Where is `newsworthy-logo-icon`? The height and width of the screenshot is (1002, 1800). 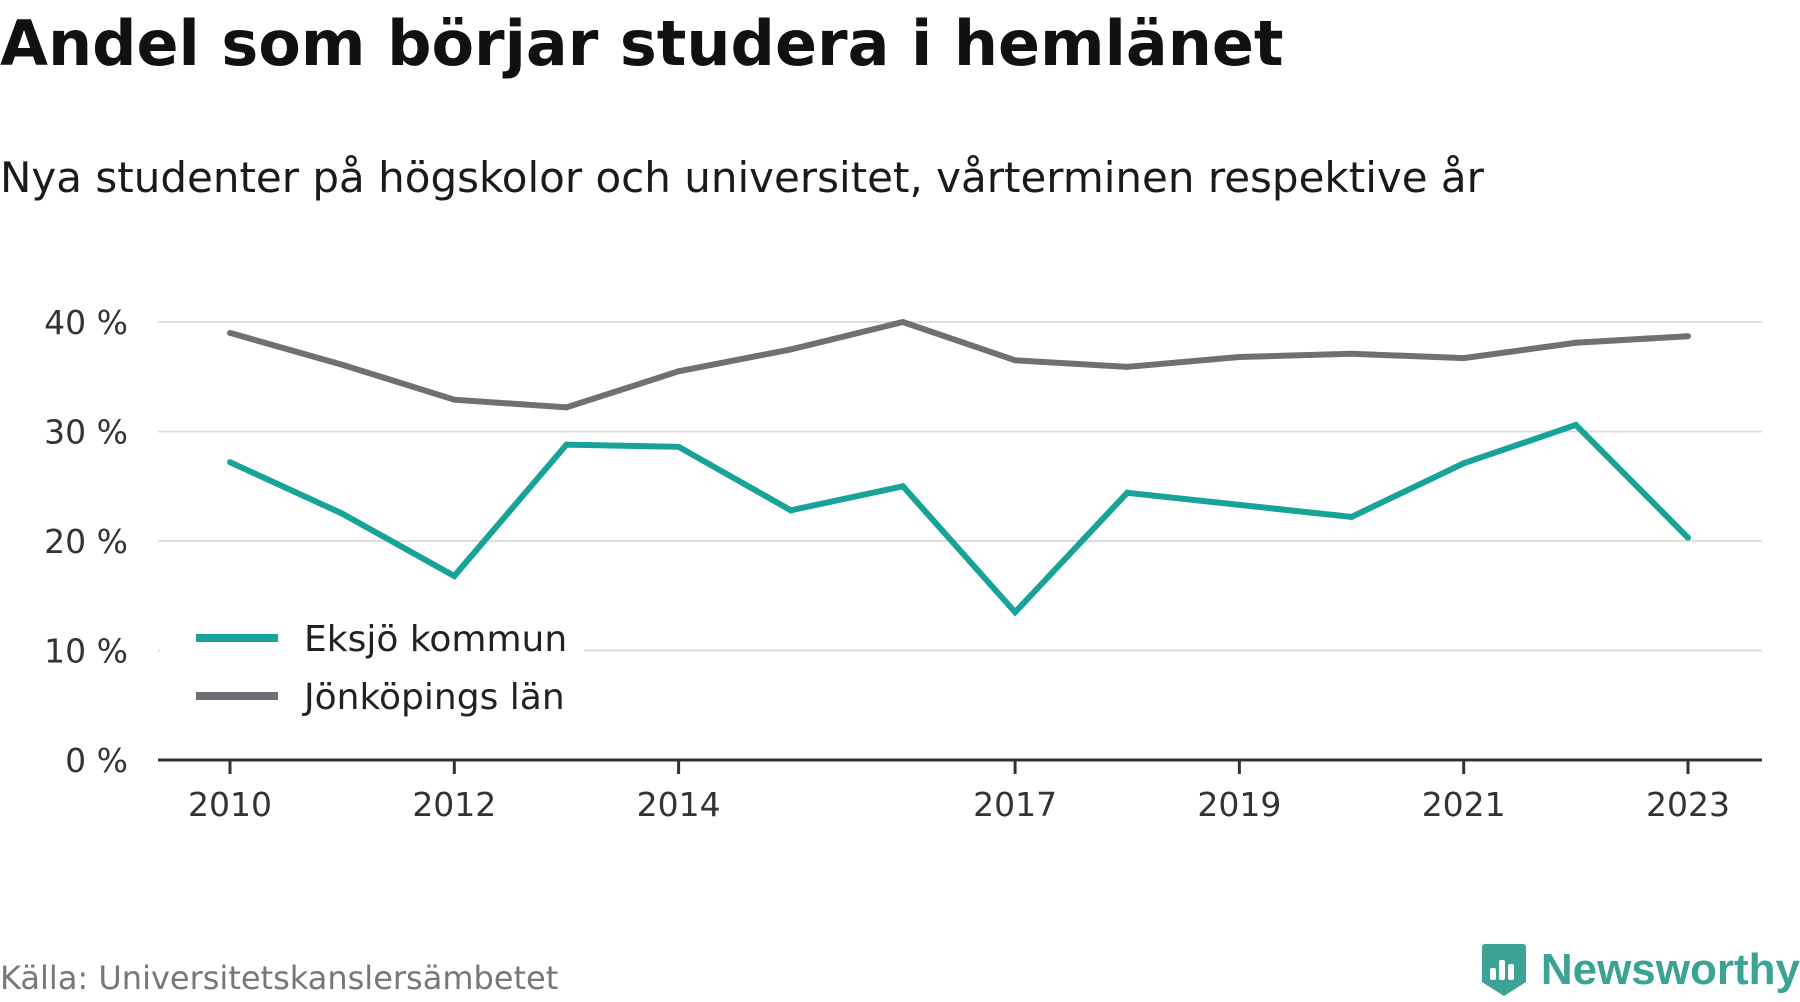 newsworthy-logo-icon is located at coordinates (1503, 970).